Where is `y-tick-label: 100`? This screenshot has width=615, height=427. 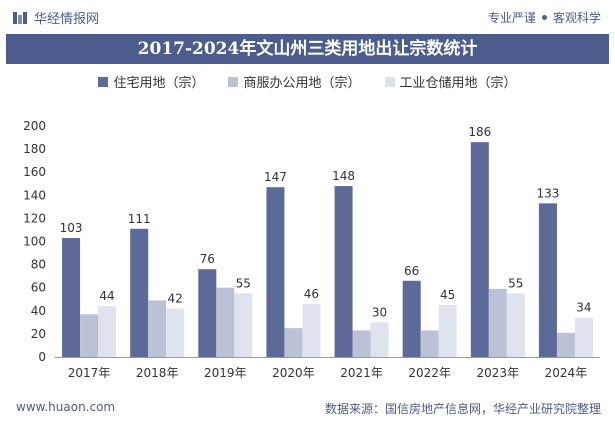 y-tick-label: 100 is located at coordinates (34, 242).